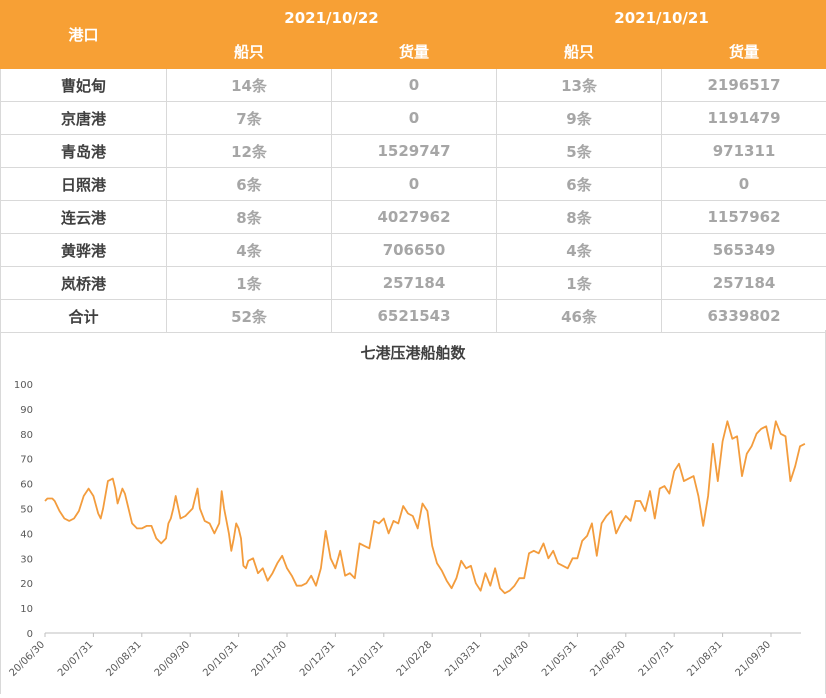 This screenshot has height=698, width=826. What do you see at coordinates (744, 184) in the screenshot?
I see `cargo-2: 0` at bounding box center [744, 184].